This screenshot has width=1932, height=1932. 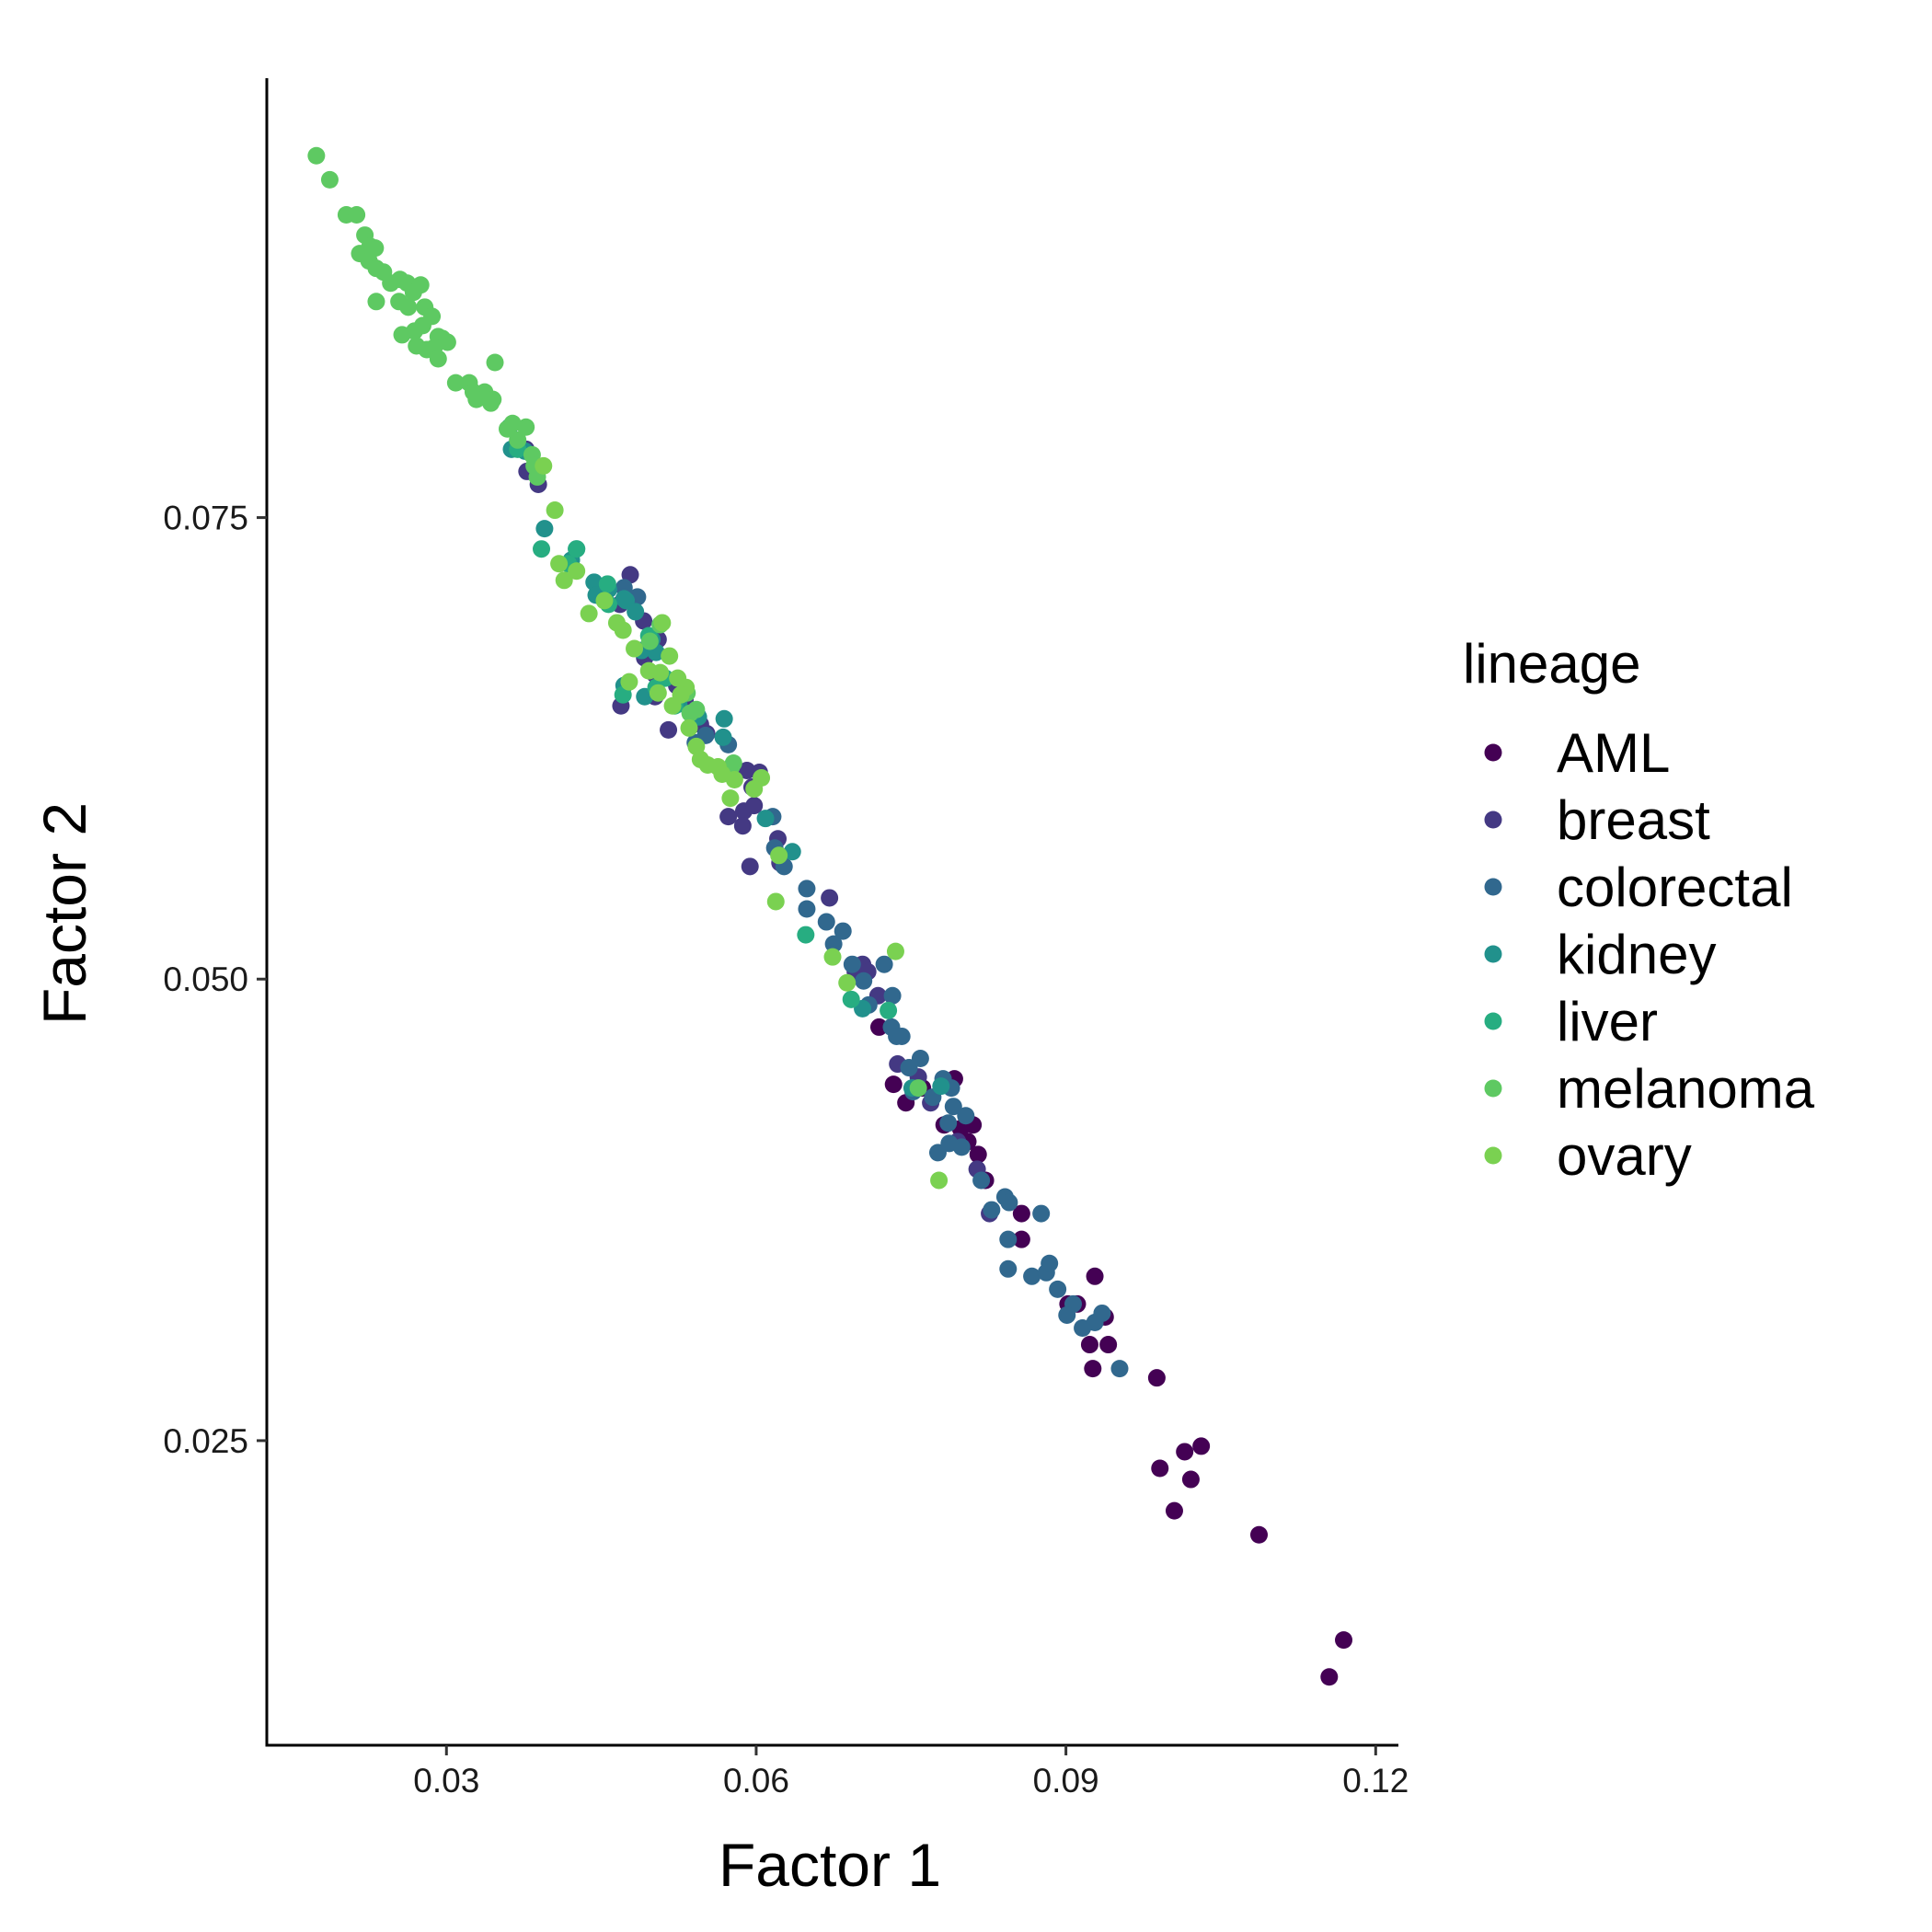 I want to click on x-tick-label: 0.03, so click(x=446, y=1781).